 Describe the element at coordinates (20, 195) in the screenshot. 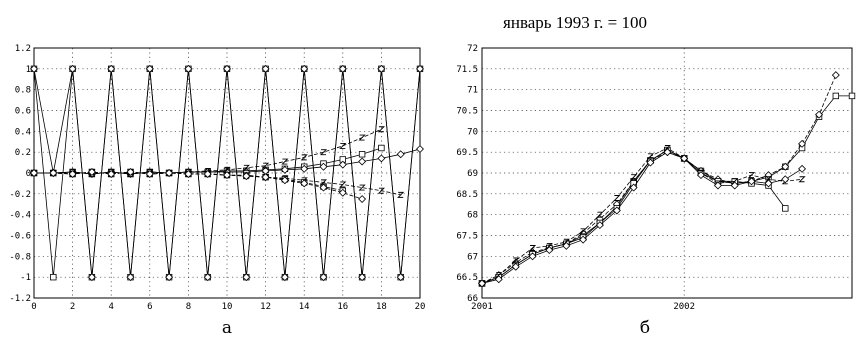

I see `y-tick-label: -0.2` at that location.